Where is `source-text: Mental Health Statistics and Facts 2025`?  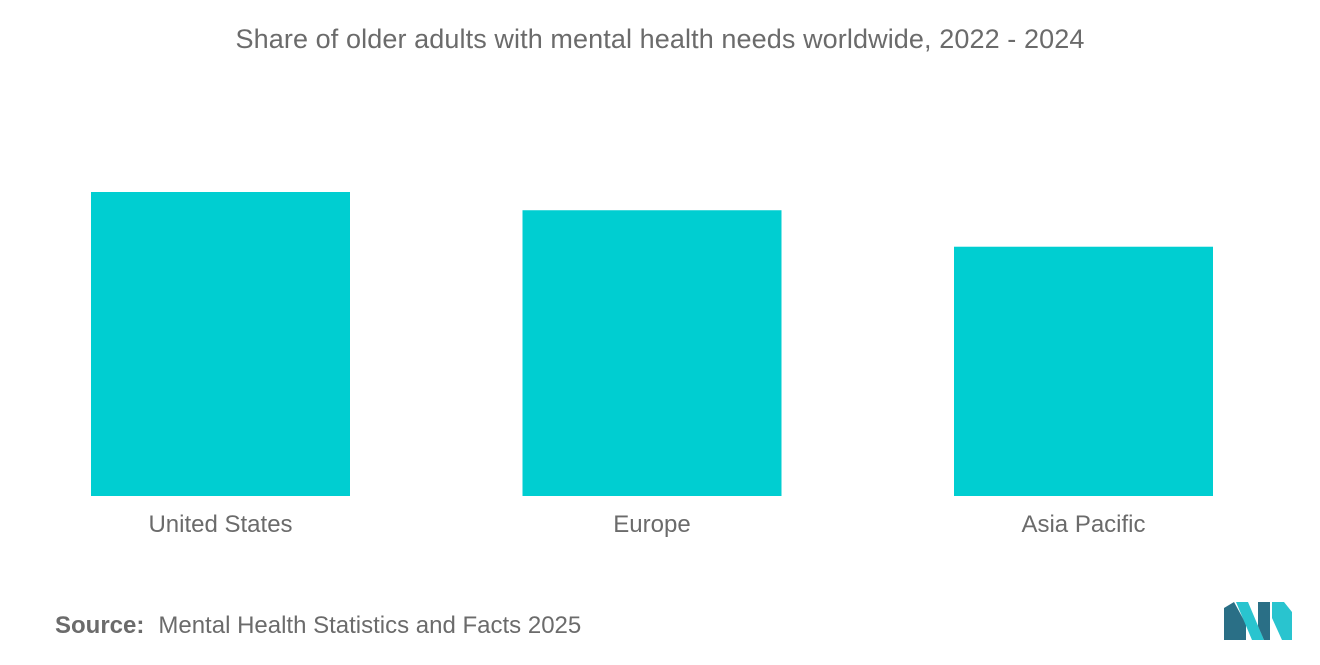
source-text: Mental Health Statistics and Facts 2025 is located at coordinates (370, 625).